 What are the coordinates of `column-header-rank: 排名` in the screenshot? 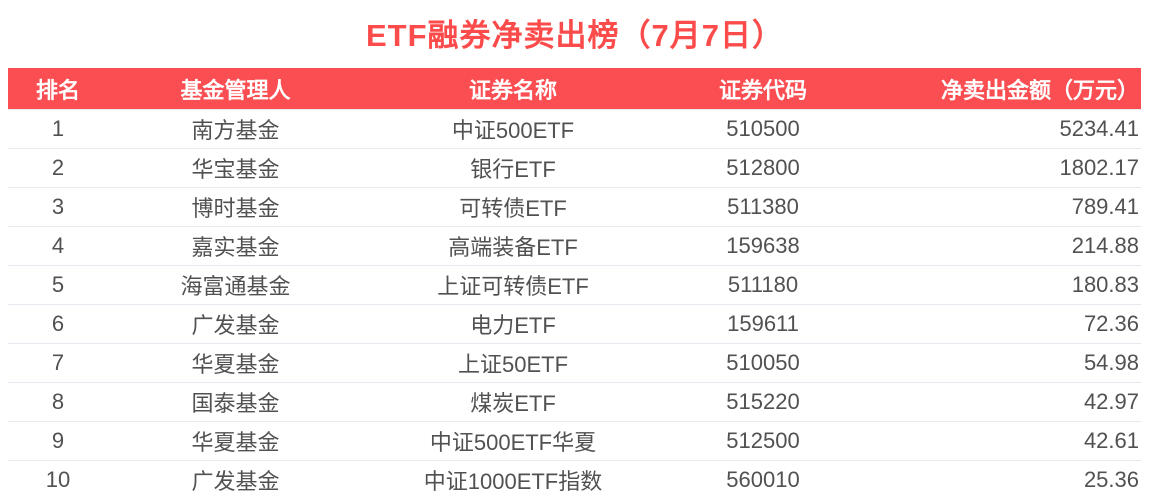 It's located at (57, 90).